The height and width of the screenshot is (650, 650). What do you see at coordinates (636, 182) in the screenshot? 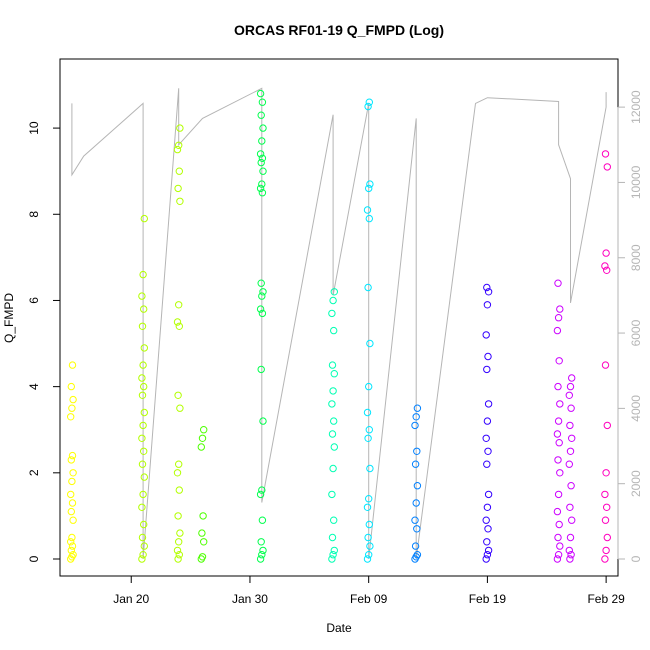
I see `y2-tick-label: 10000` at bounding box center [636, 182].